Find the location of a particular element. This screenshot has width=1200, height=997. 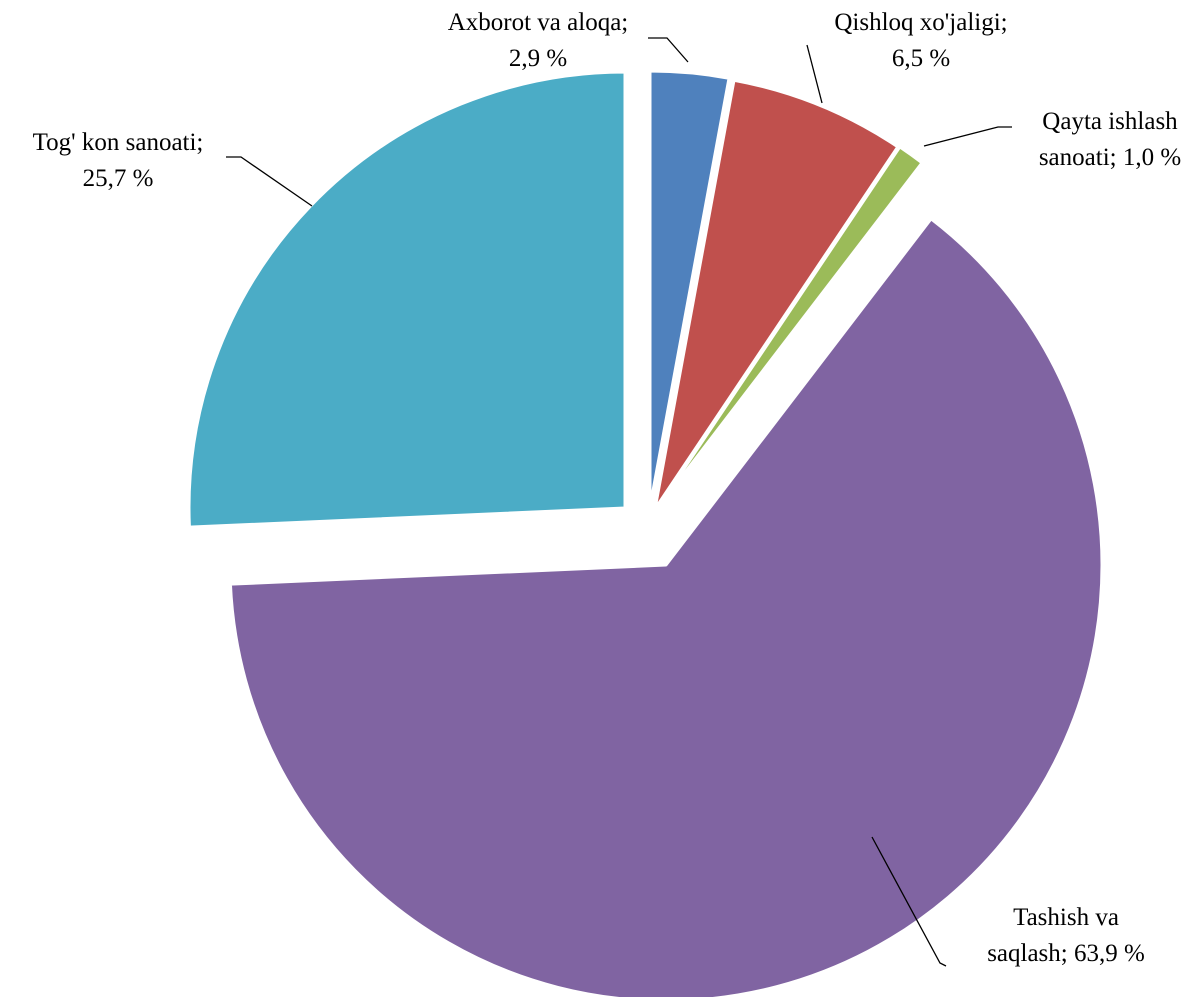

label-qishloq-line1: Qishloq xo'jaligi; is located at coordinates (920, 22).